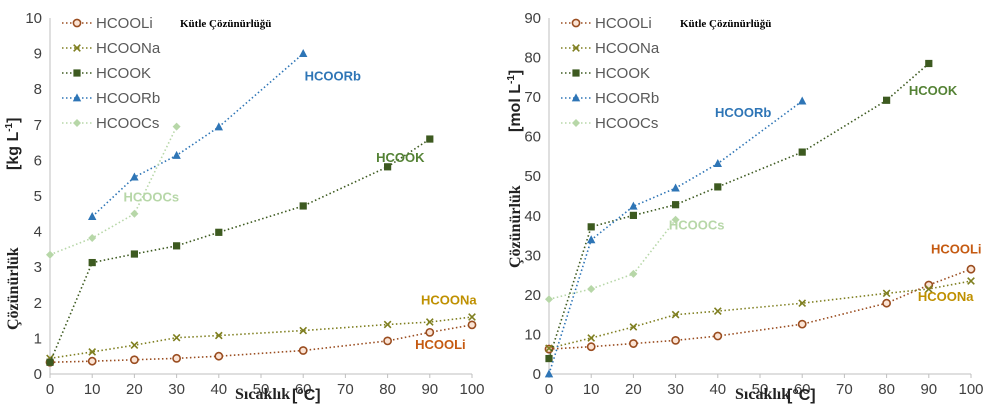 The image size is (985, 420). Describe the element at coordinates (38, 267) in the screenshot. I see `y-tick-label: 3` at that location.